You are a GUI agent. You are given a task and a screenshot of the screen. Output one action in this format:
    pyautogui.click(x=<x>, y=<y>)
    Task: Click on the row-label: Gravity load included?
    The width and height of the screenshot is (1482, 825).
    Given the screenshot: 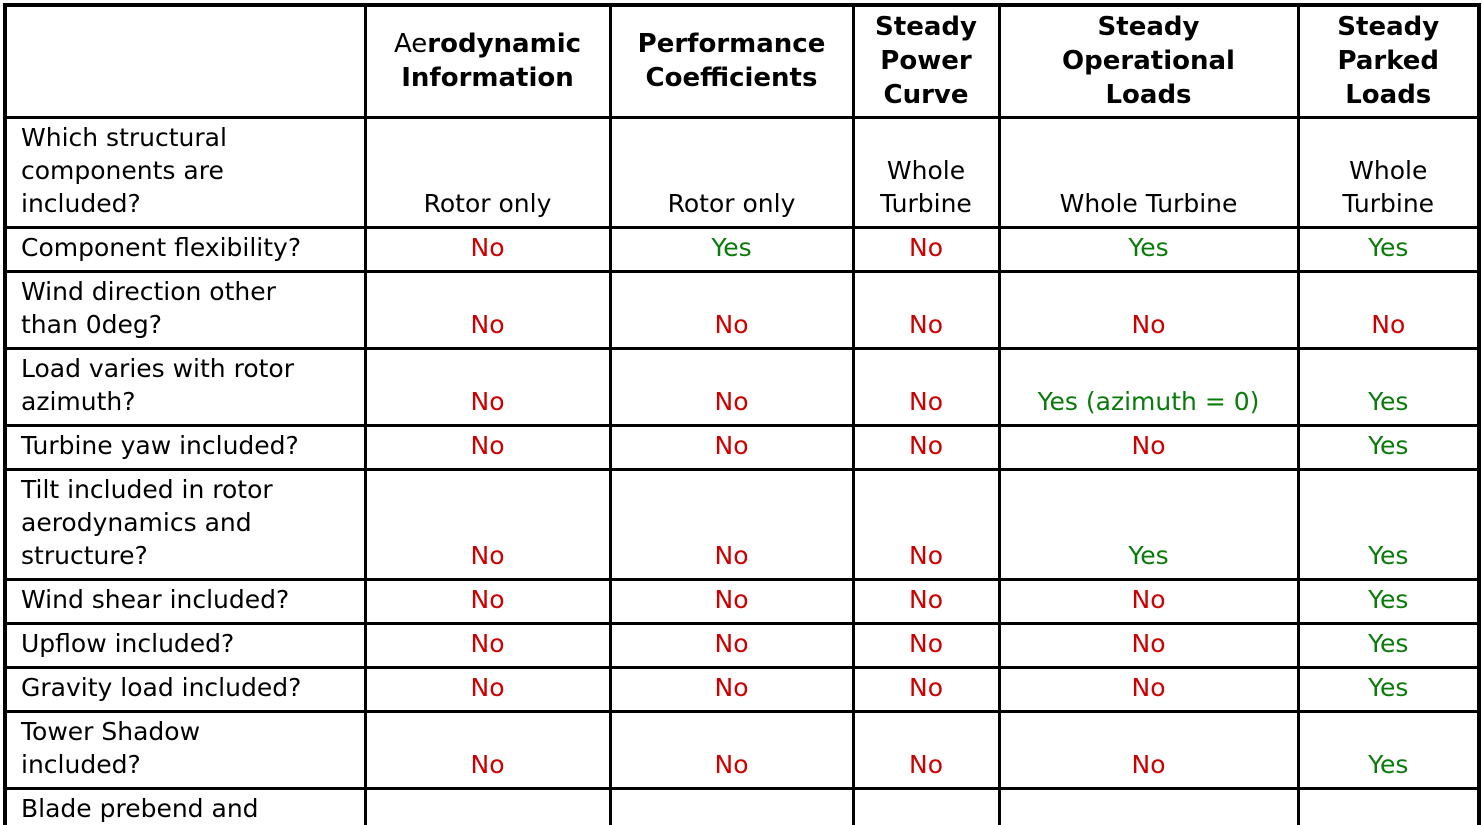 What is the action you would take?
    pyautogui.click(x=185, y=690)
    